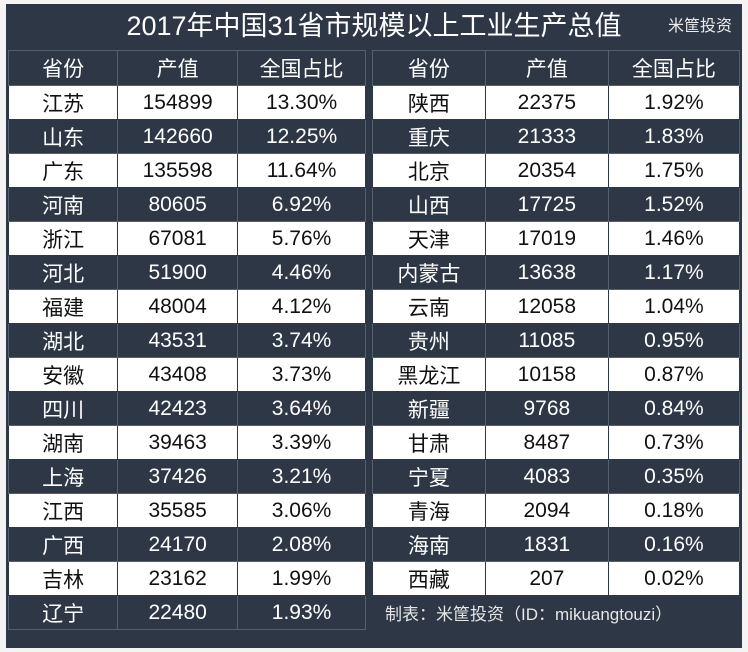 The height and width of the screenshot is (652, 748). What do you see at coordinates (178, 374) in the screenshot?
I see `cell-value: 43408` at bounding box center [178, 374].